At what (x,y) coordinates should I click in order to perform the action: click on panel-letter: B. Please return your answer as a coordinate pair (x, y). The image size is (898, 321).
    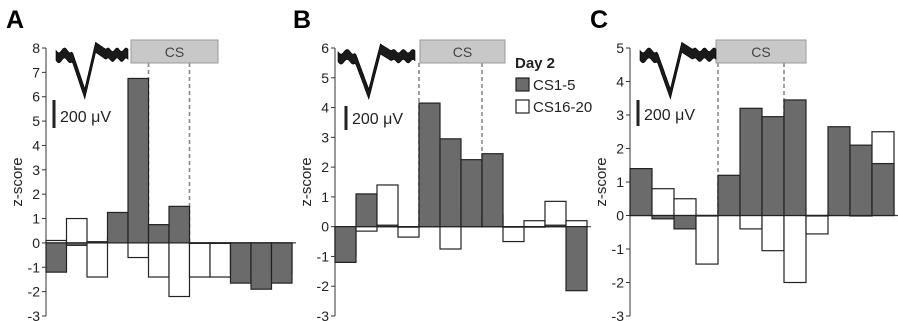
    Looking at the image, I should click on (302, 20).